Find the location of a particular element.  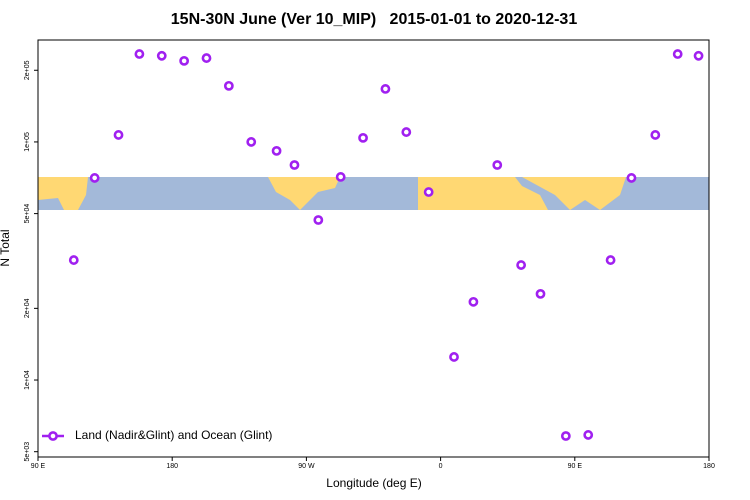

x-tick-label: 0 is located at coordinates (441, 466).